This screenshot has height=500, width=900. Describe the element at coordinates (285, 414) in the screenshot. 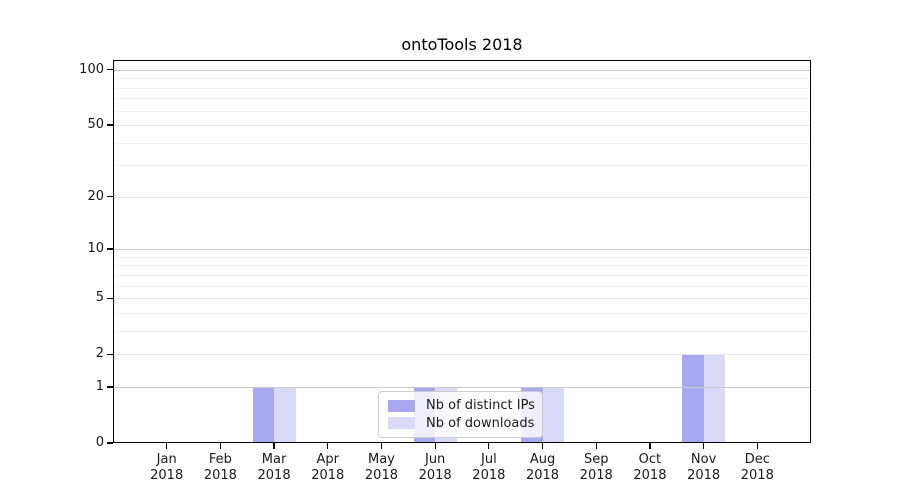

I see `bar-mar-downloads` at that location.